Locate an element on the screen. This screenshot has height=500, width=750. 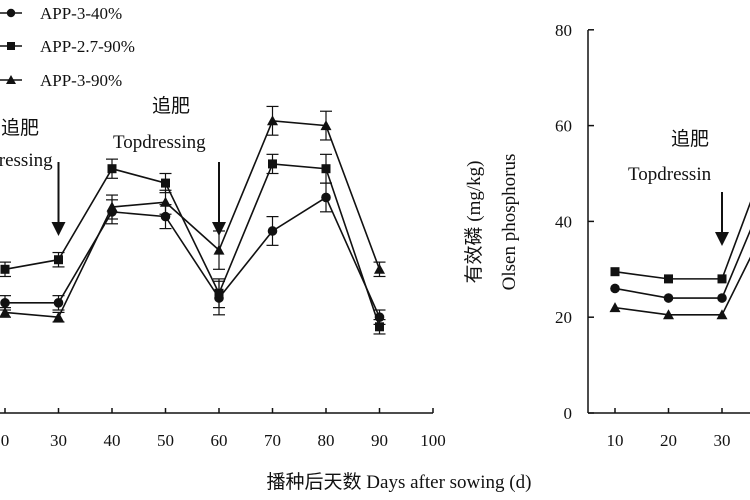
right-series is located at coordinates (679, 260).